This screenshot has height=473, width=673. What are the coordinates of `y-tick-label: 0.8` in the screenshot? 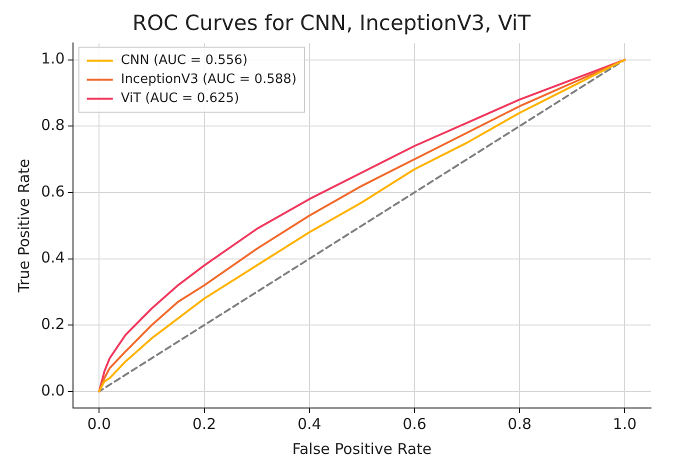 It's located at (52, 125).